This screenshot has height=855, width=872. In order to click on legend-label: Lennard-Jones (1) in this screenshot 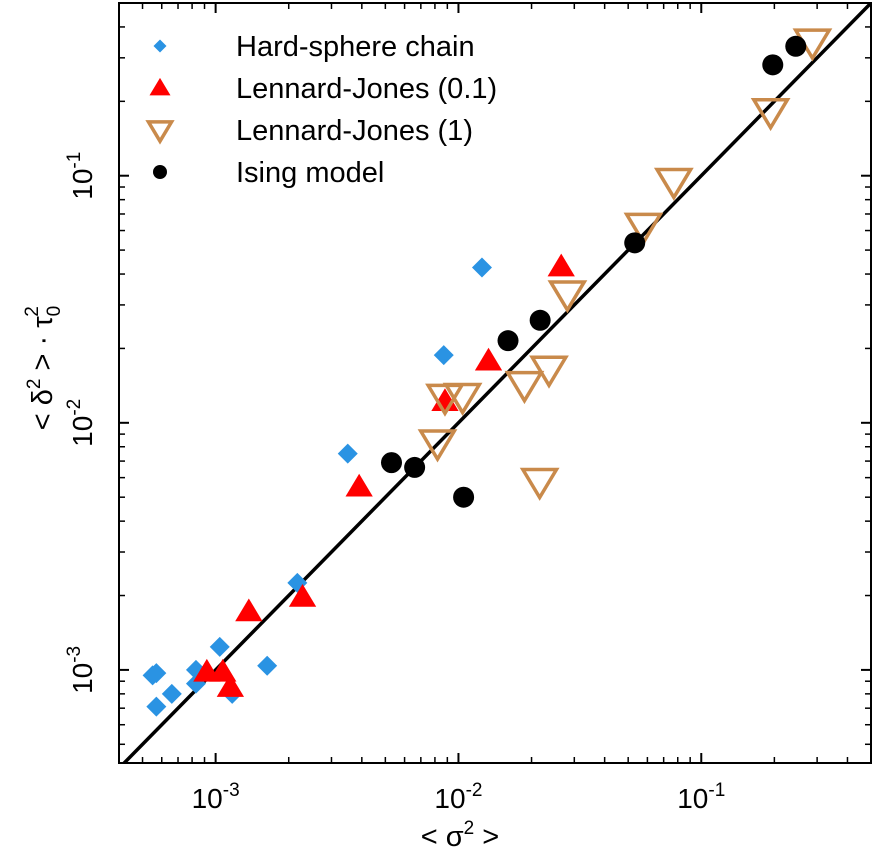, I will do `click(354, 131)`.